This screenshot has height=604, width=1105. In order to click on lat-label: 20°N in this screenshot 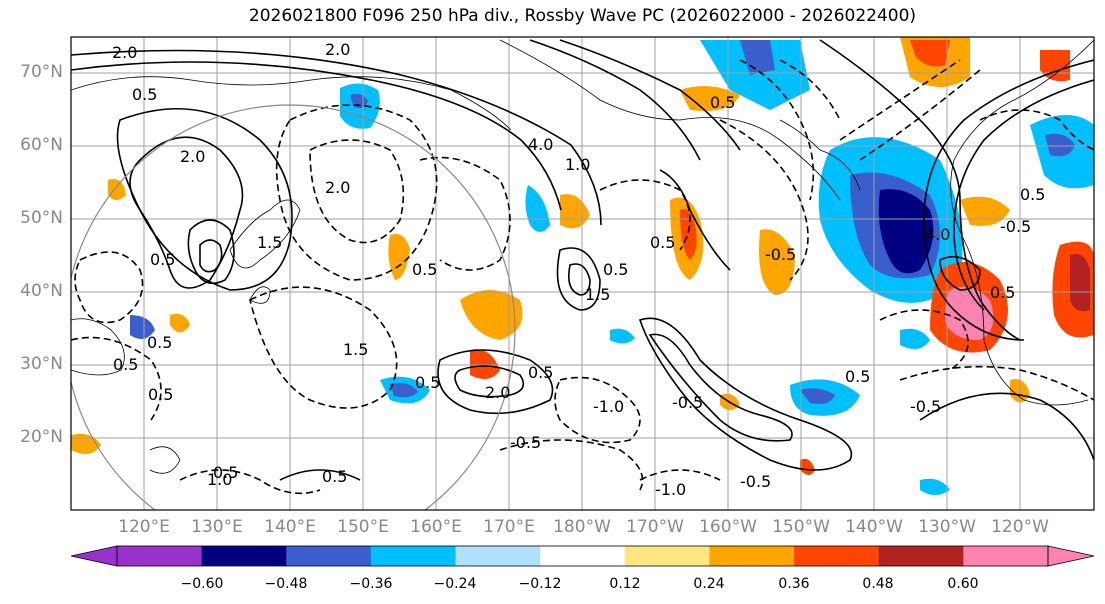, I will do `click(41, 437)`.